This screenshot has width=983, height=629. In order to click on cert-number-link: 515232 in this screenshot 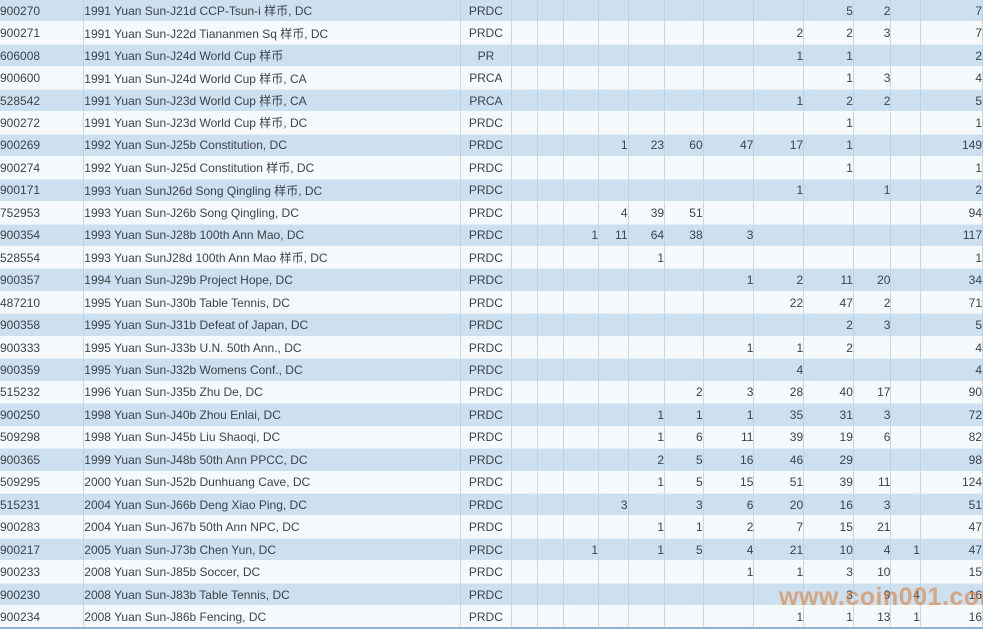, I will do `click(42, 393)`.